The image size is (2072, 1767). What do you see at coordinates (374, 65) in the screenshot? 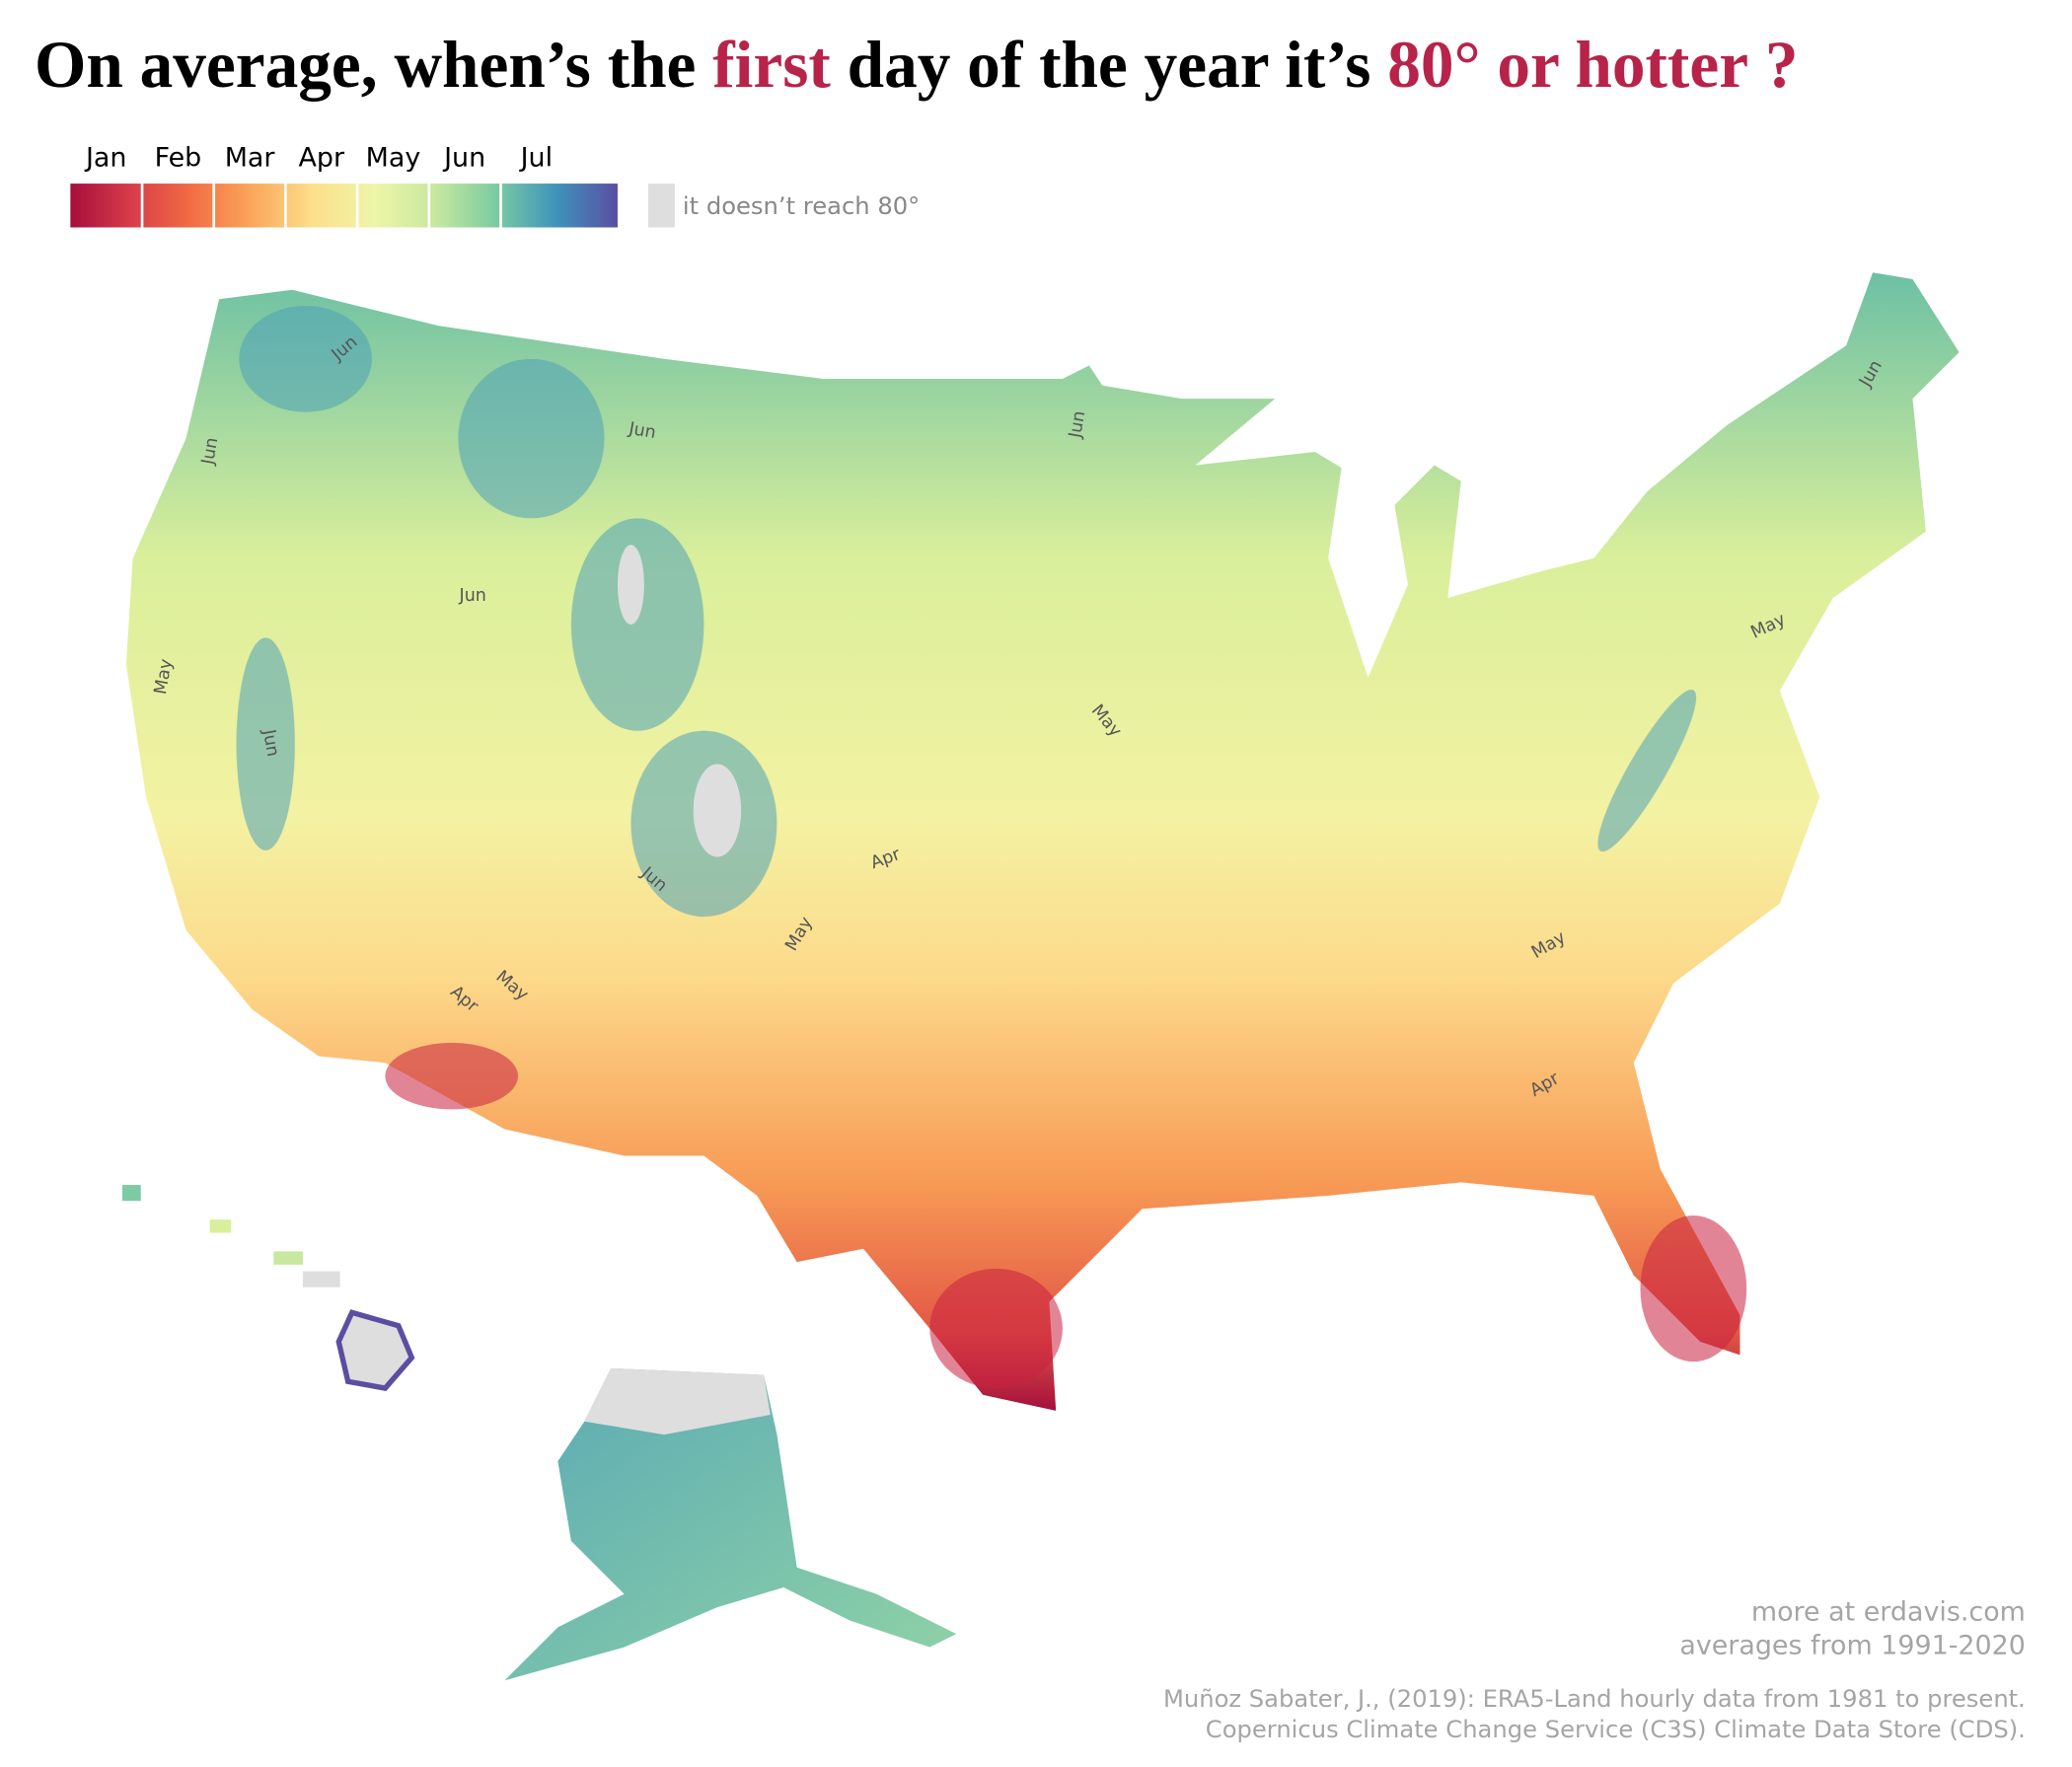
I see `title-part: On average, when’s the` at bounding box center [374, 65].